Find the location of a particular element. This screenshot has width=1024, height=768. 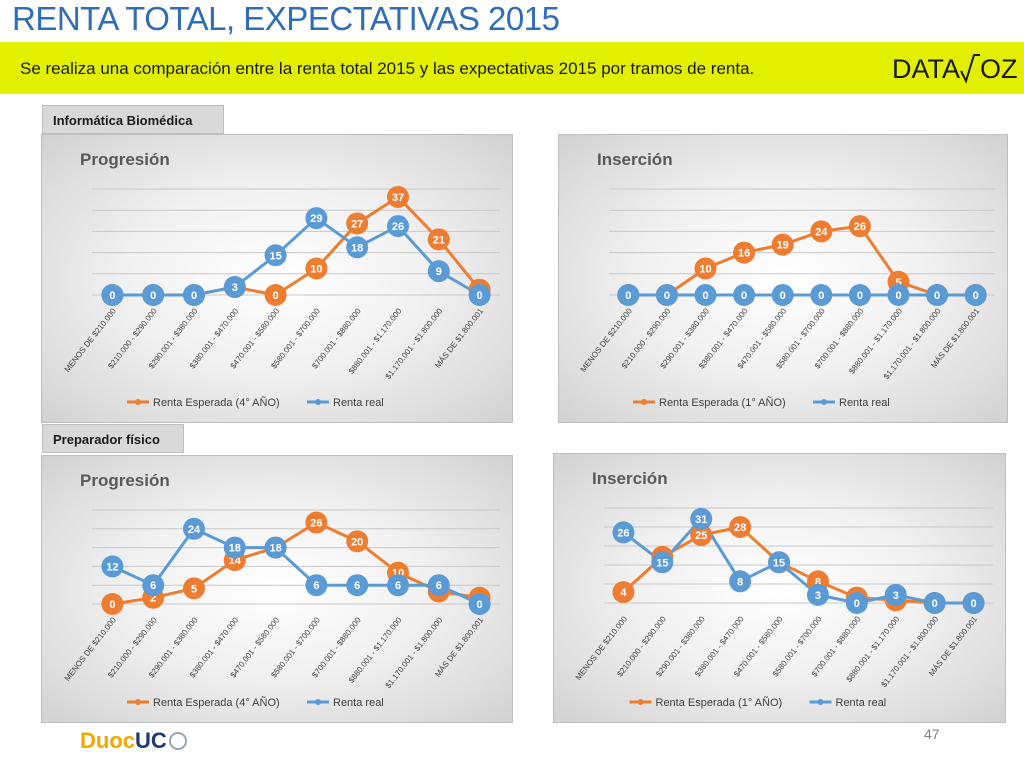

data-label: 4 is located at coordinates (623, 593).